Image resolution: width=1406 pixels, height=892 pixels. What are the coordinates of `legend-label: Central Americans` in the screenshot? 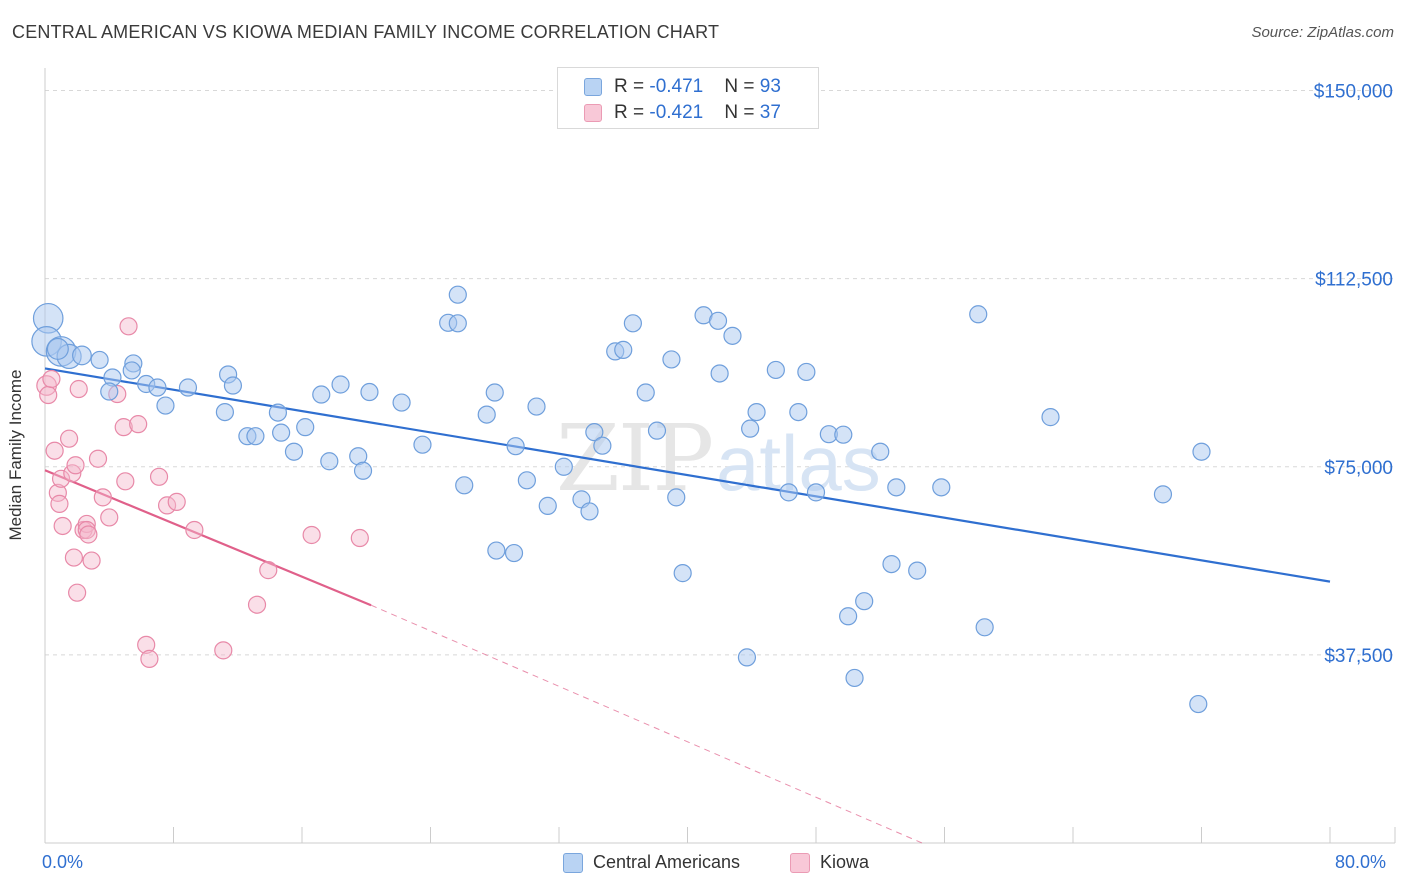 It's located at (667, 862).